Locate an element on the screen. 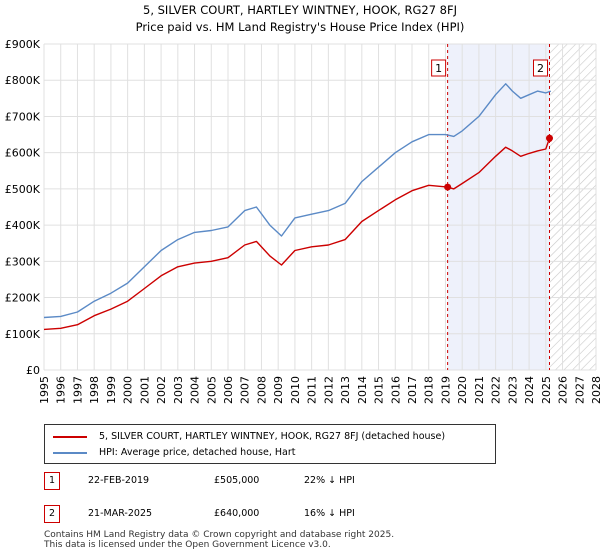 The width and height of the screenshot is (600, 560). x-tick-label: 2014 is located at coordinates (362, 390).